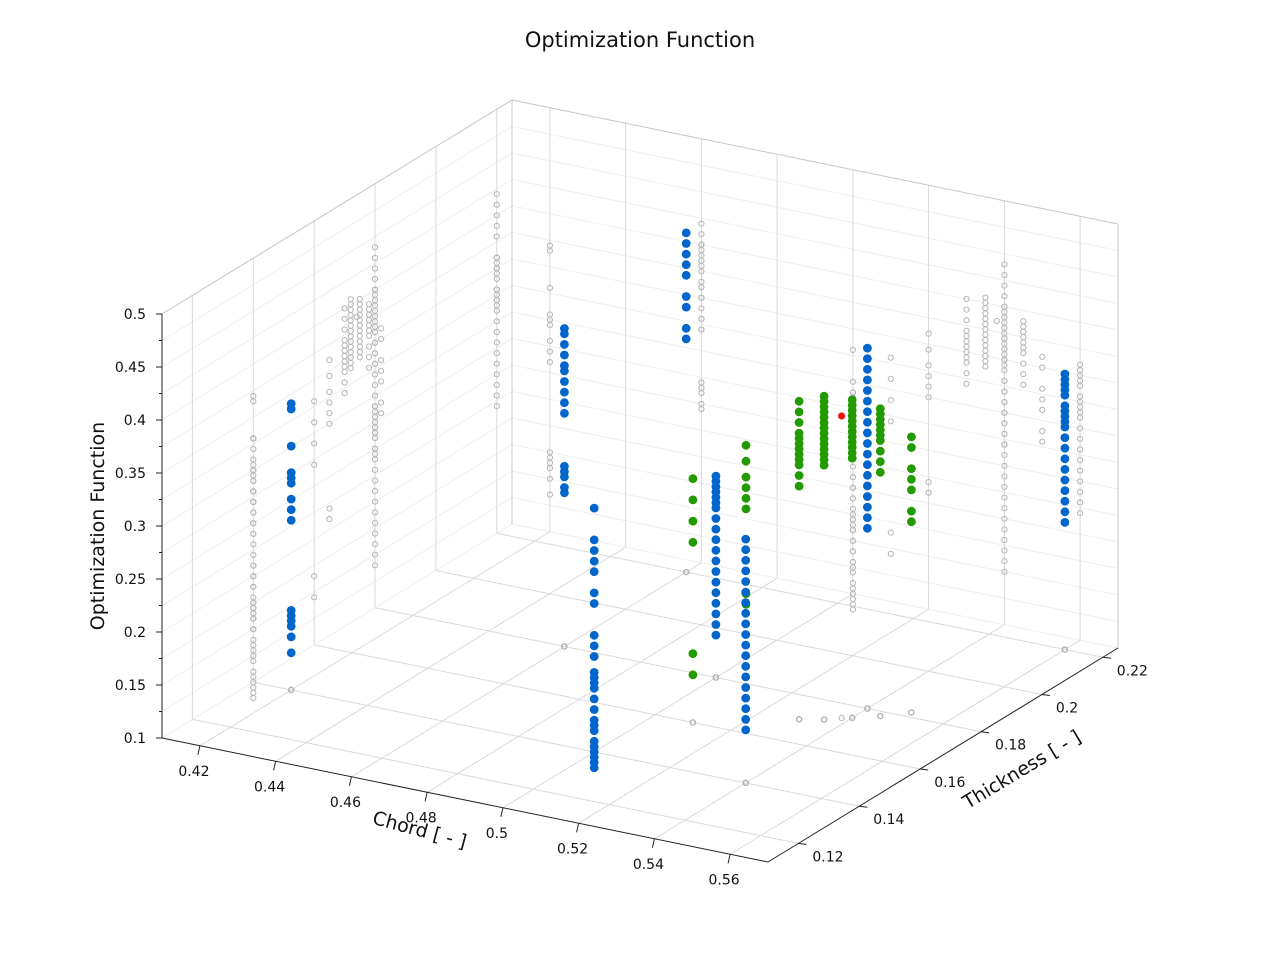 The height and width of the screenshot is (960, 1280). I want to click on z-tick-label: 0.35, so click(130, 474).